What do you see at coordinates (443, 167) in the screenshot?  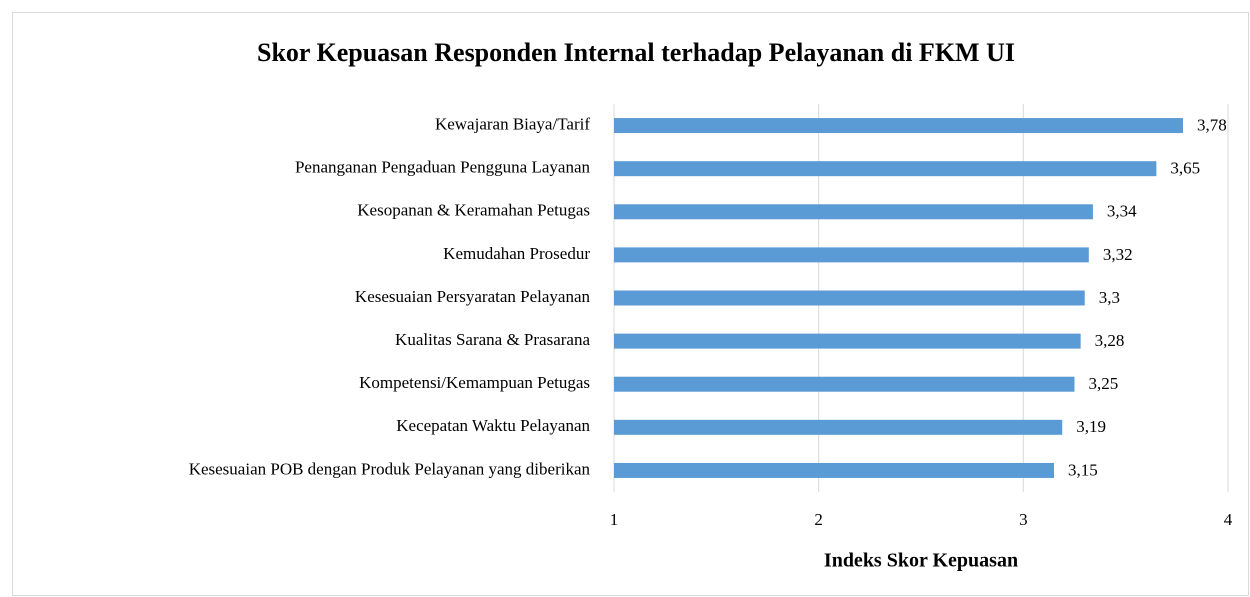 I see `y-tick-label: Penanganan Pengaduan Pengguna Layanan` at bounding box center [443, 167].